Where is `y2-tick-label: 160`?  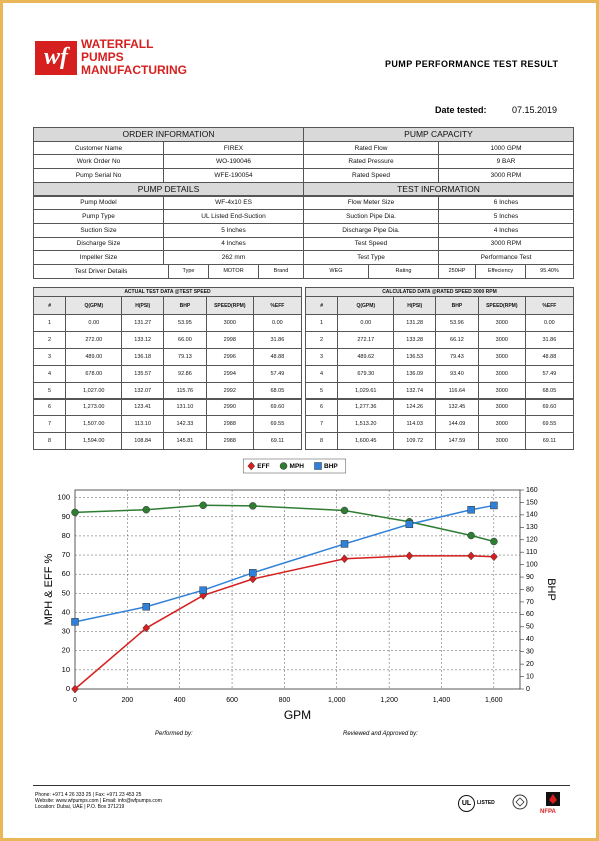
y2-tick-label: 160 is located at coordinates (532, 490).